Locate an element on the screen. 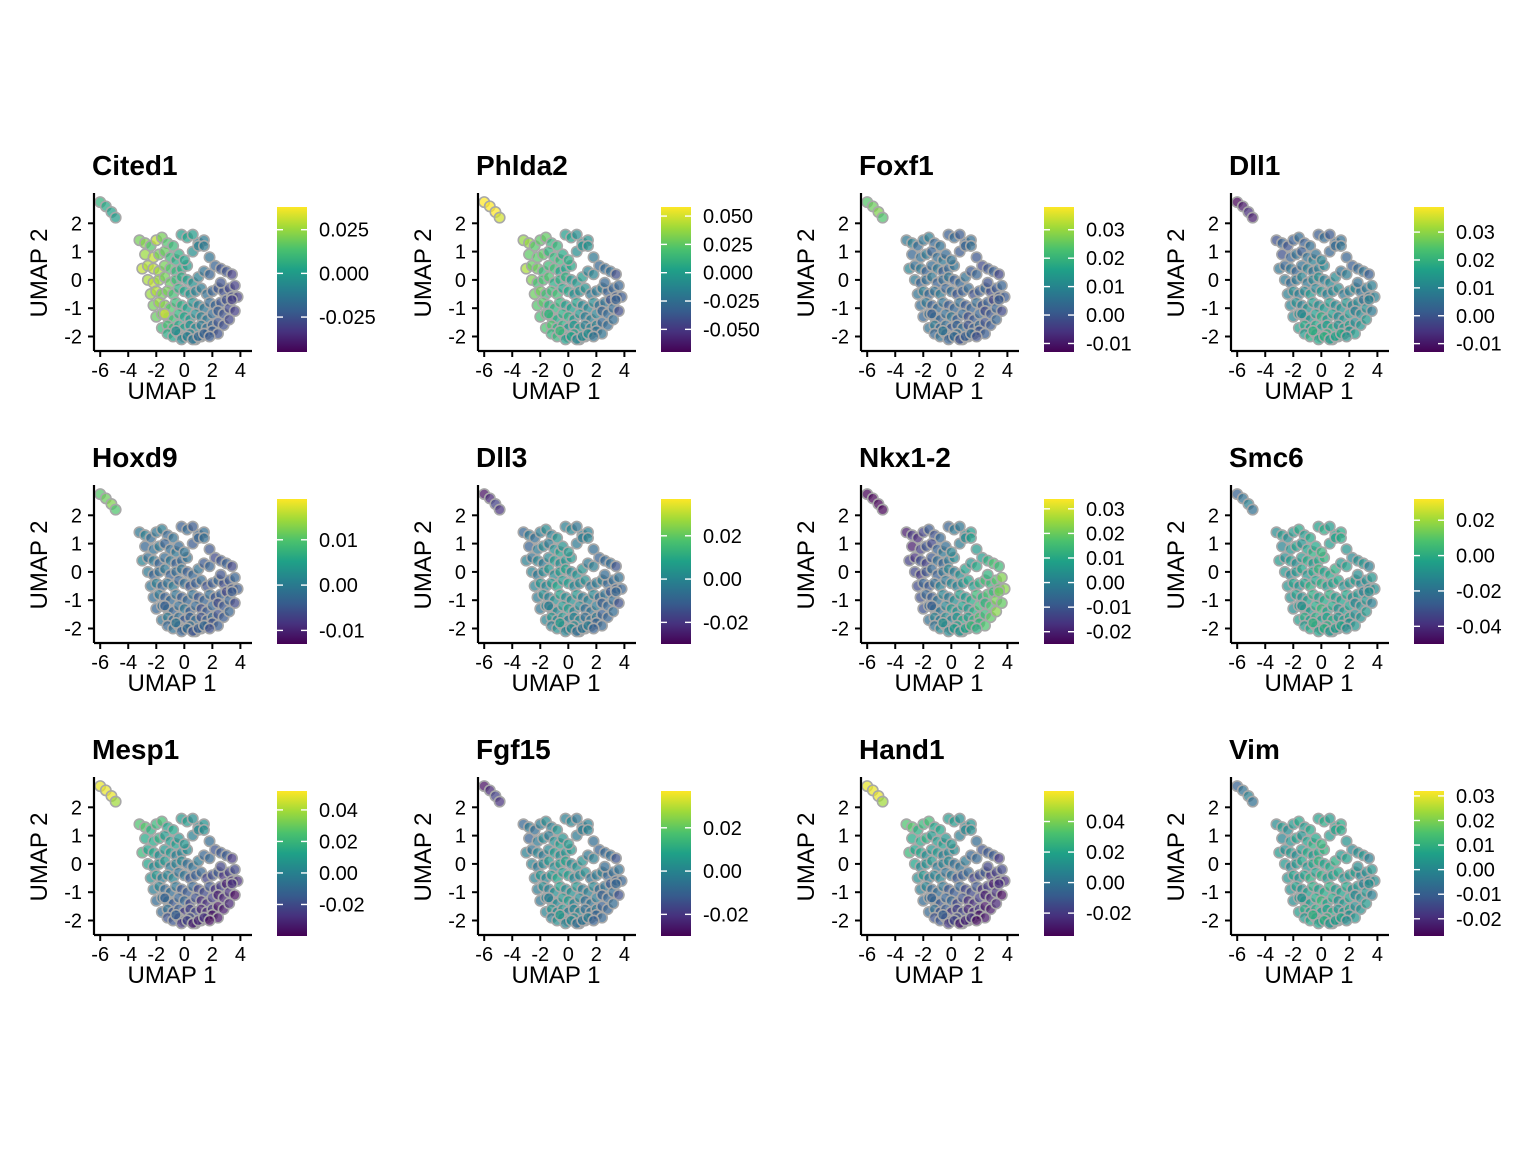 Image resolution: width=1536 pixels, height=1152 pixels. colorbar-tick-label: 0.000 is located at coordinates (728, 274).